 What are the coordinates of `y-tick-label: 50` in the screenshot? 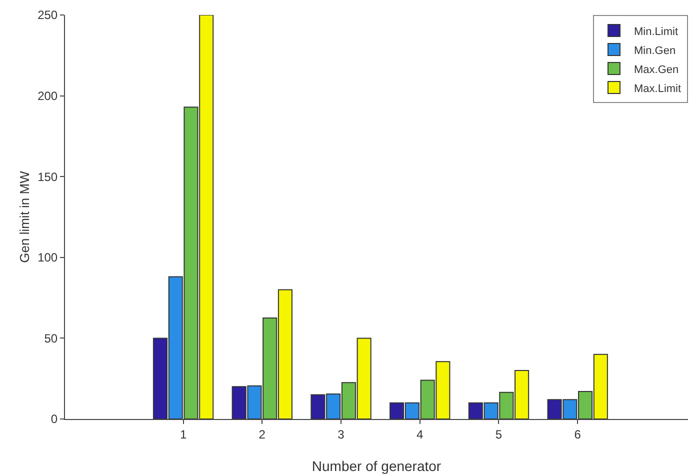 It's located at (51, 338).